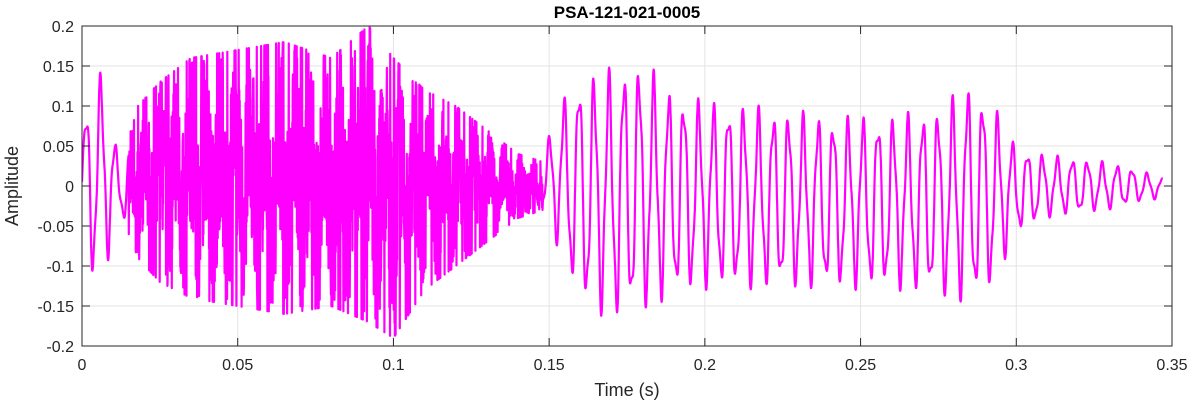  What do you see at coordinates (627, 12) in the screenshot?
I see `chart-title: PSA-121-021-0005` at bounding box center [627, 12].